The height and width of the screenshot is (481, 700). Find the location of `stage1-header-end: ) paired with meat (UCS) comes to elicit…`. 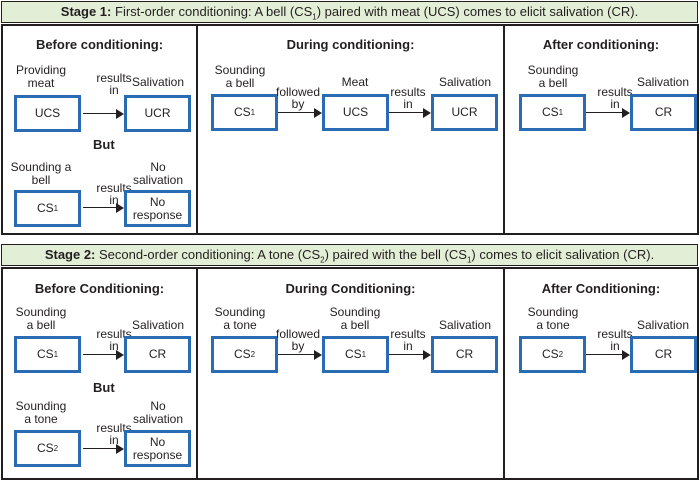

stage1-header-end: ) paired with meat (UCS) comes to elicit… is located at coordinates (477, 11).